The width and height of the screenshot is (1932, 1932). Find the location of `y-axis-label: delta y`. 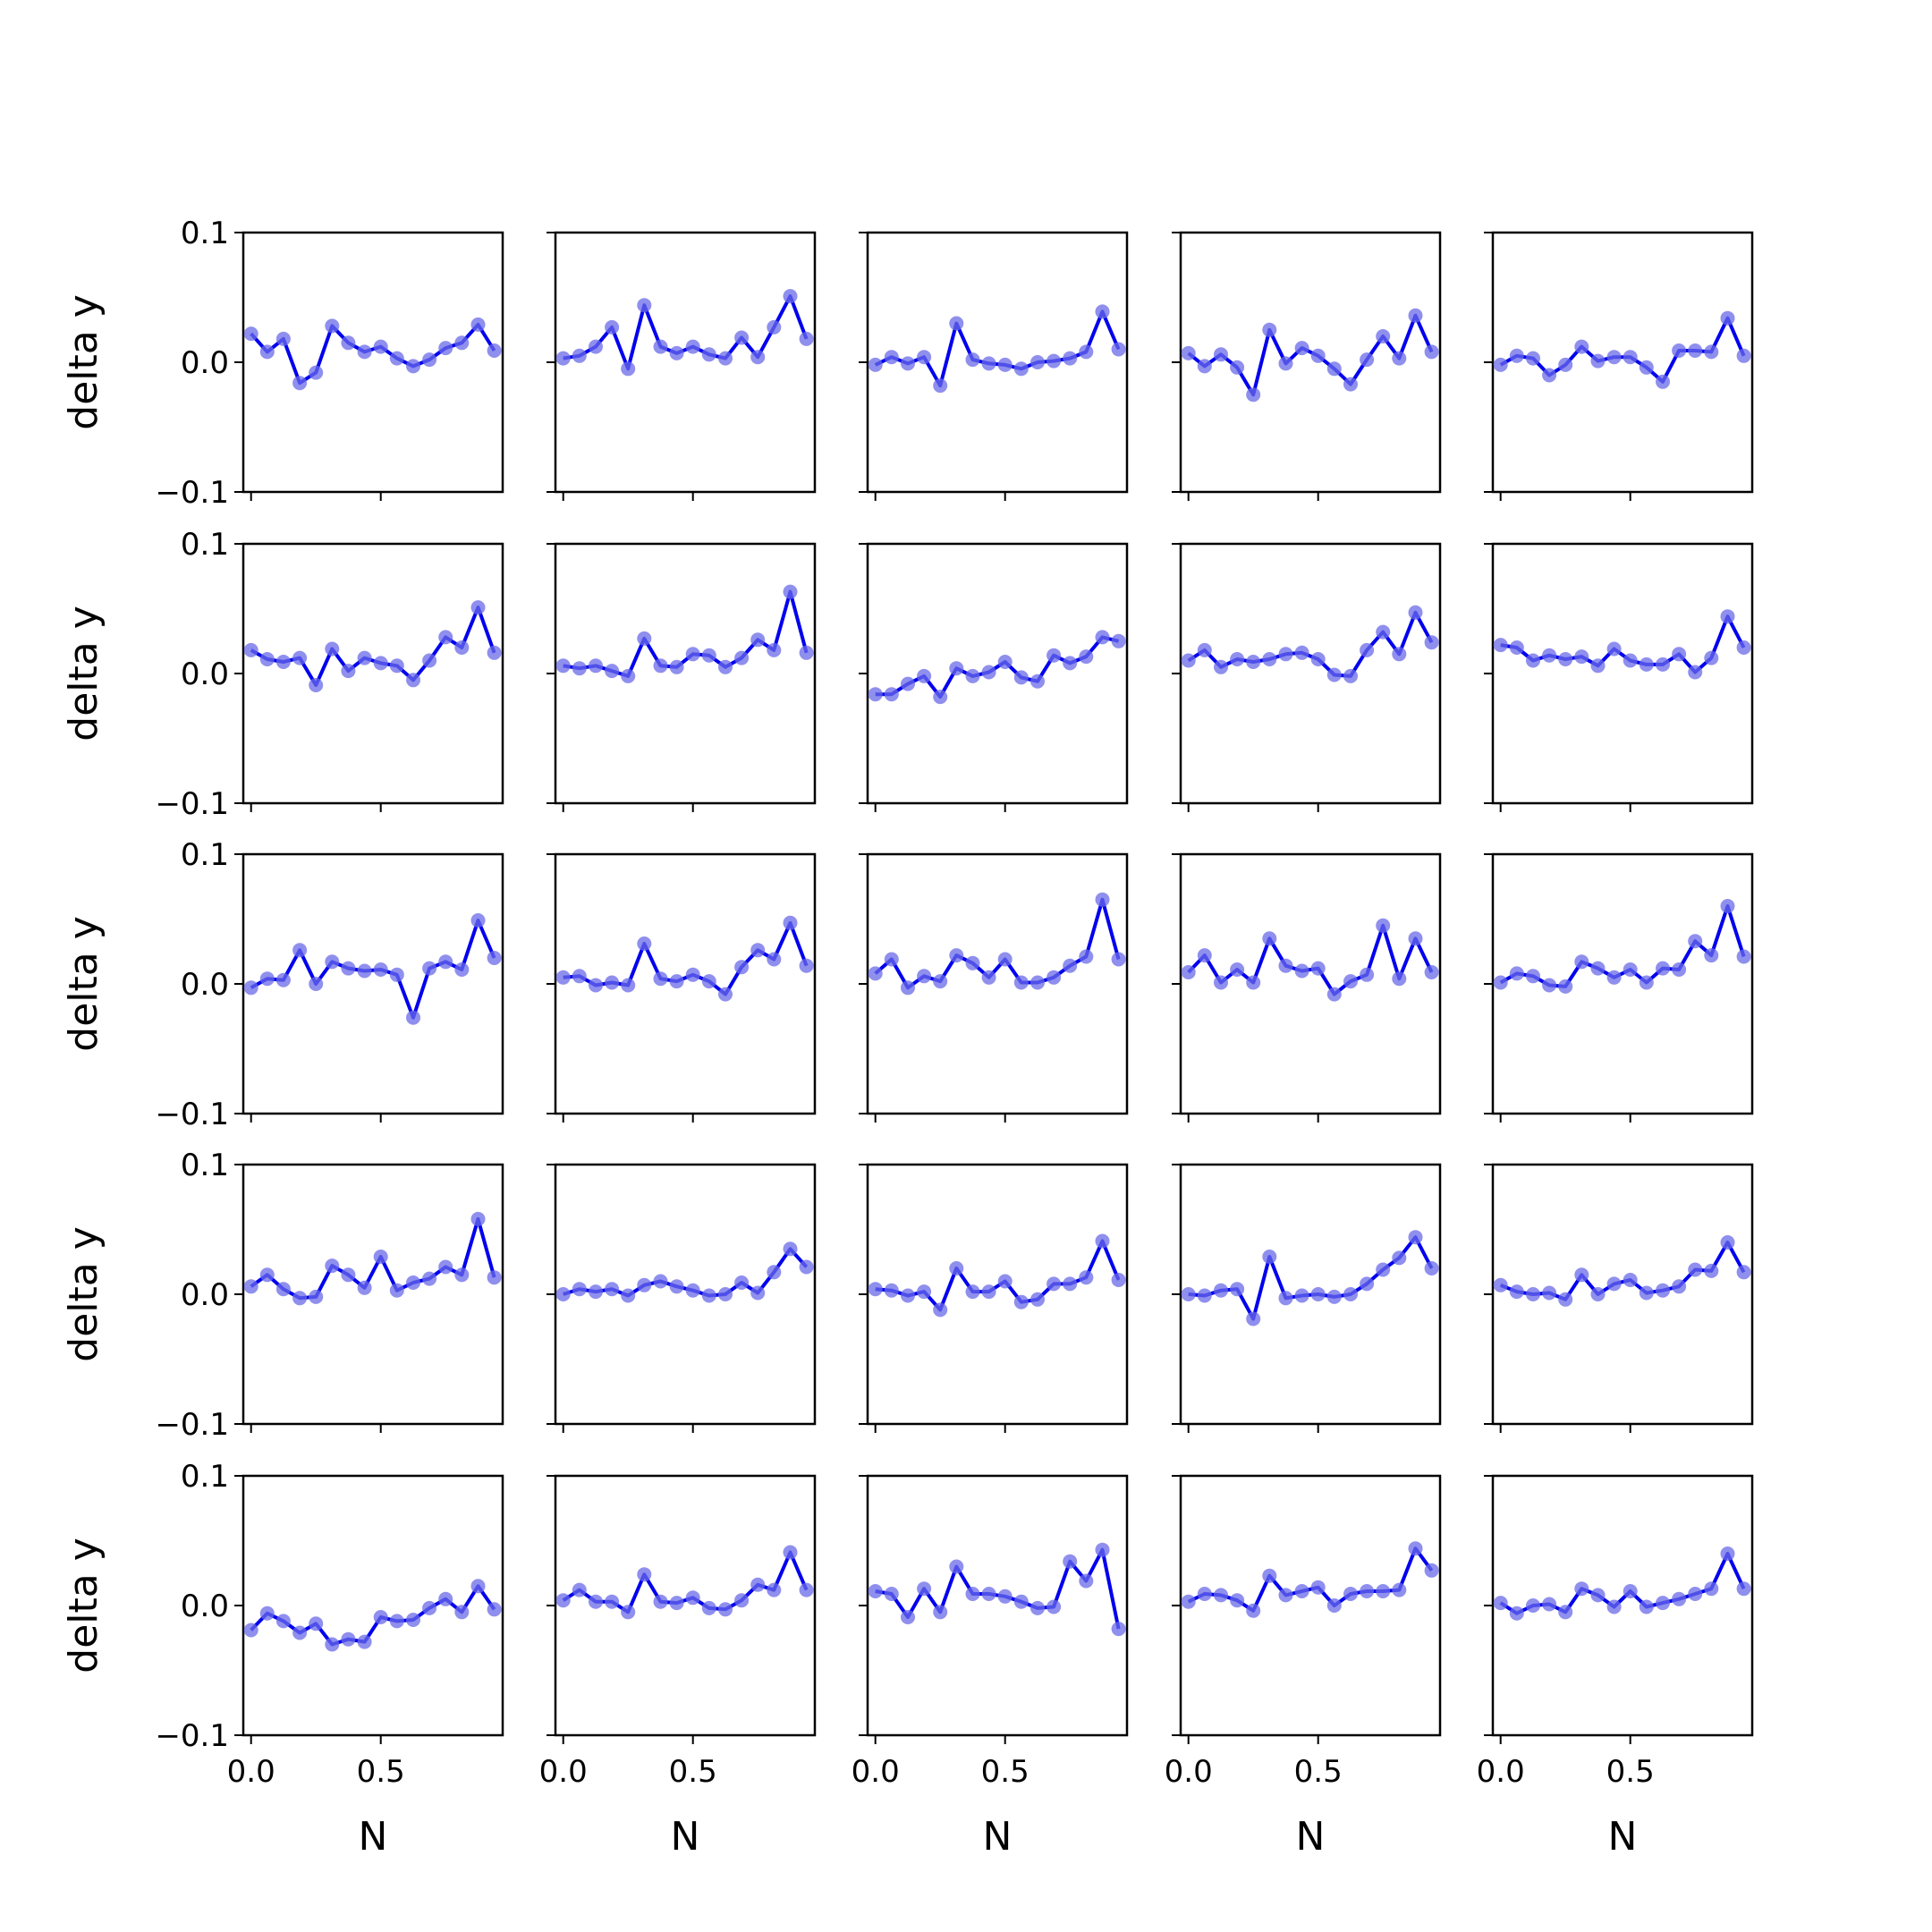

y-axis-label: delta y is located at coordinates (83, 1605).